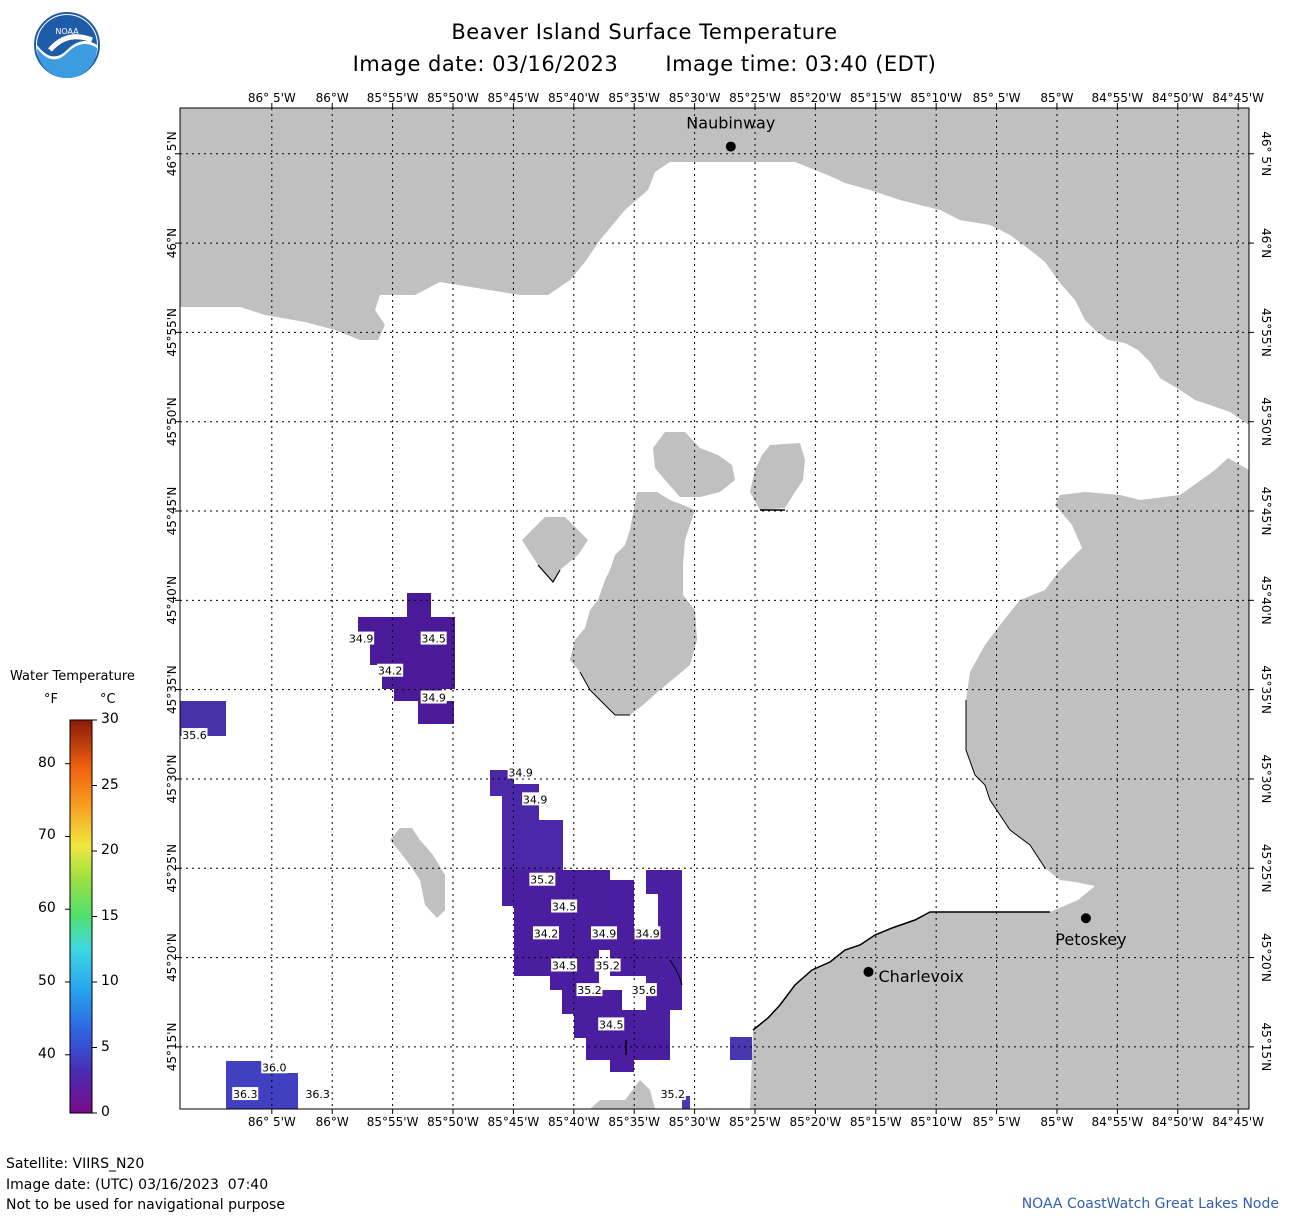  Describe the element at coordinates (137, 1185) in the screenshot. I see `utc-date-label: Image date: (UTC) 03/16/2023 07:40` at that location.